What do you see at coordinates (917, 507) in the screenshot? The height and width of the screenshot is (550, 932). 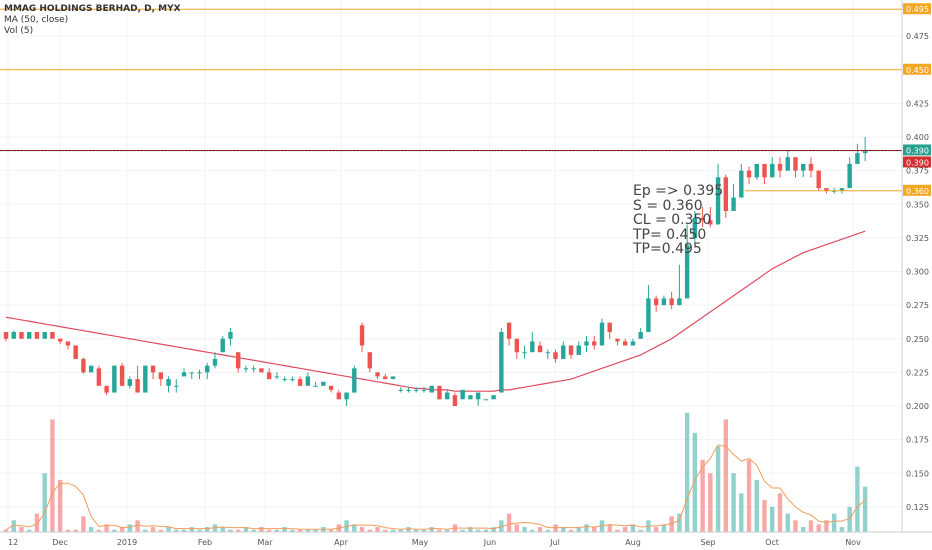 I see `price-tick-label: 0.125` at bounding box center [917, 507].